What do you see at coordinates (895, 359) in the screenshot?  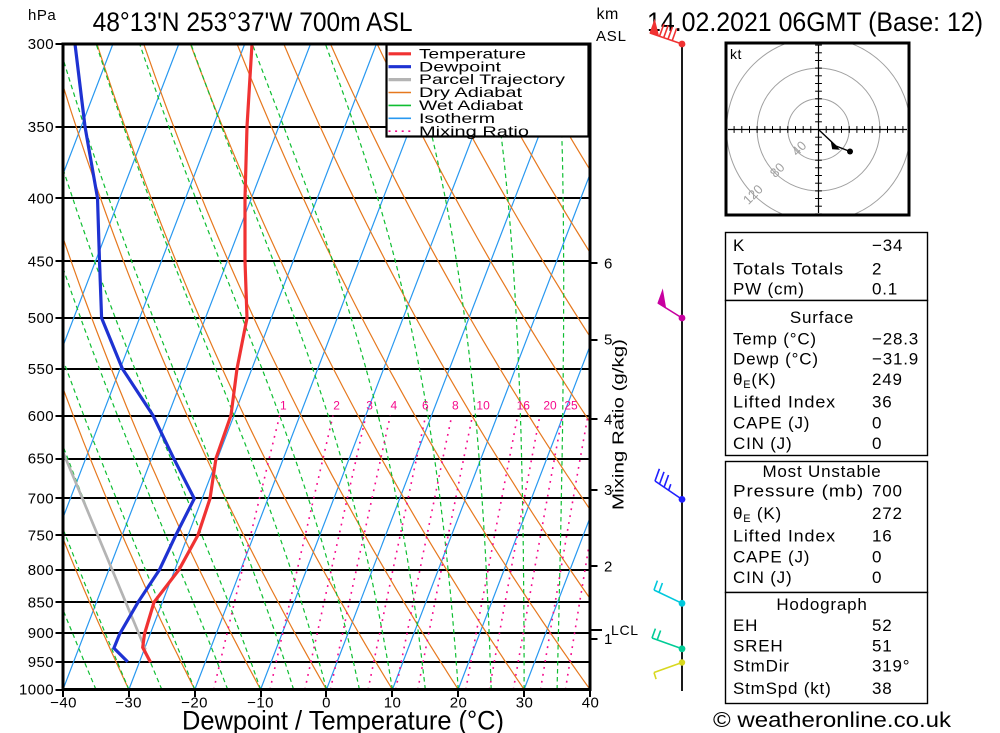 I see `svg-text: −31.9` at bounding box center [895, 359].